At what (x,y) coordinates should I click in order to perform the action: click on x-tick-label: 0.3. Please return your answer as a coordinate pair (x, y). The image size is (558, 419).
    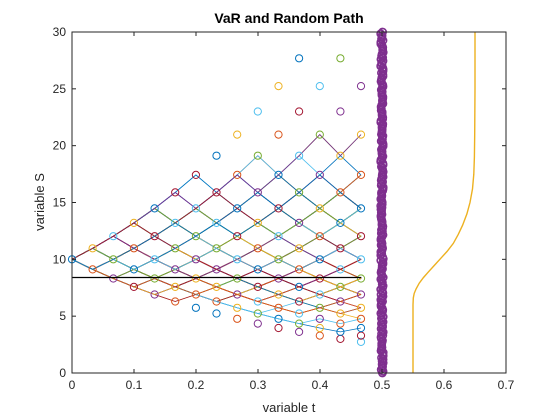
    Looking at the image, I should click on (258, 385).